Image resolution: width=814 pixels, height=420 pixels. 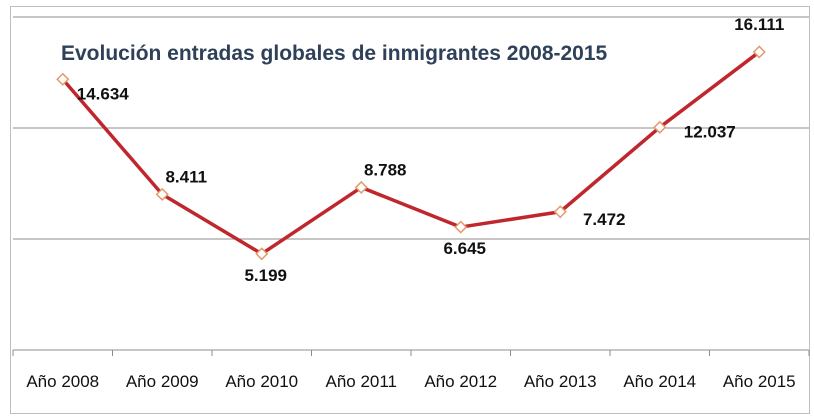 What do you see at coordinates (710, 131) in the screenshot?
I see `data-label: 12.037` at bounding box center [710, 131].